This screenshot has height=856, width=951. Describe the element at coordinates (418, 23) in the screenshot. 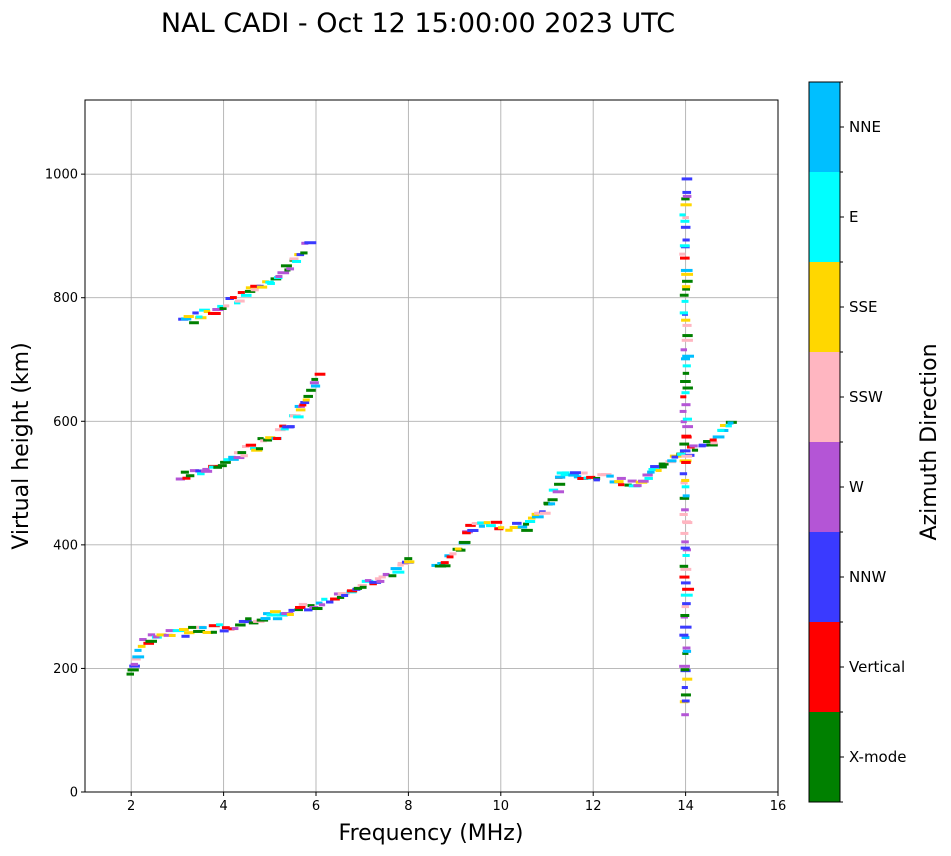

I see `chart-title: NAL CADI - Oct 12 15:00:00 2023 UTC` at that location.